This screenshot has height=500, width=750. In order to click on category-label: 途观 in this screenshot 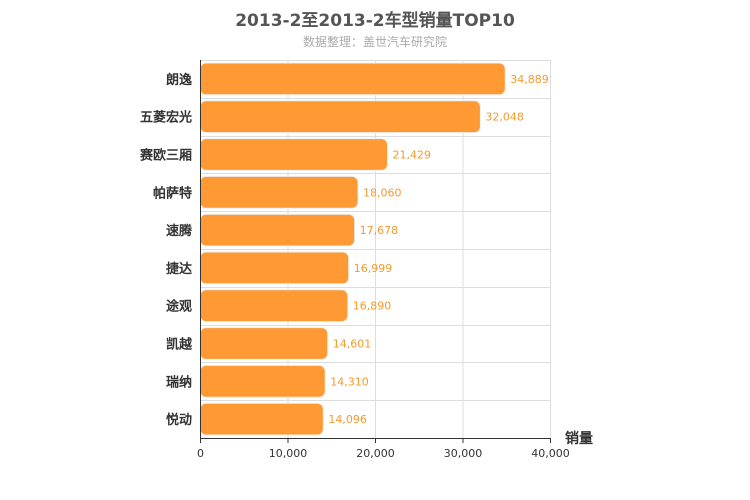, I will do `click(179, 307)`.